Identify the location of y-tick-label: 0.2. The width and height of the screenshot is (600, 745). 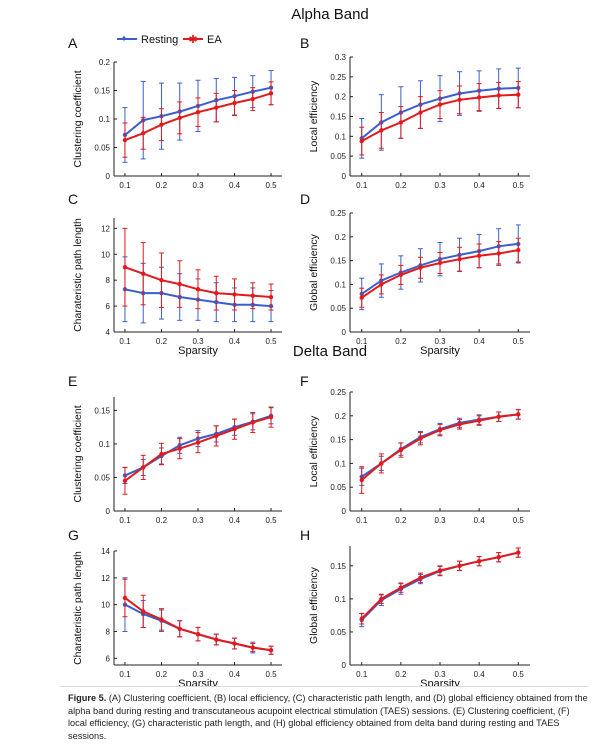
(341, 416).